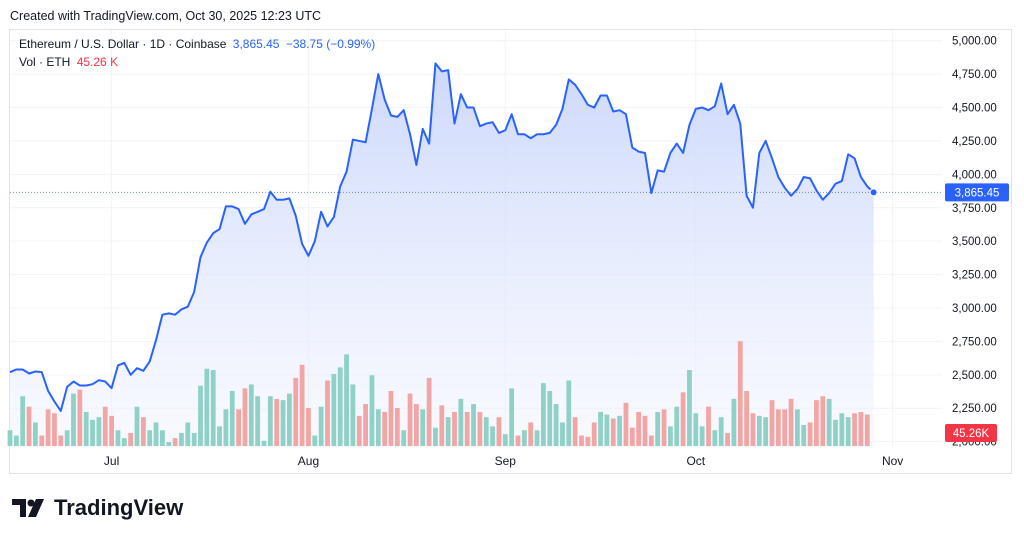  I want to click on x-tick-label: Oct, so click(695, 461).